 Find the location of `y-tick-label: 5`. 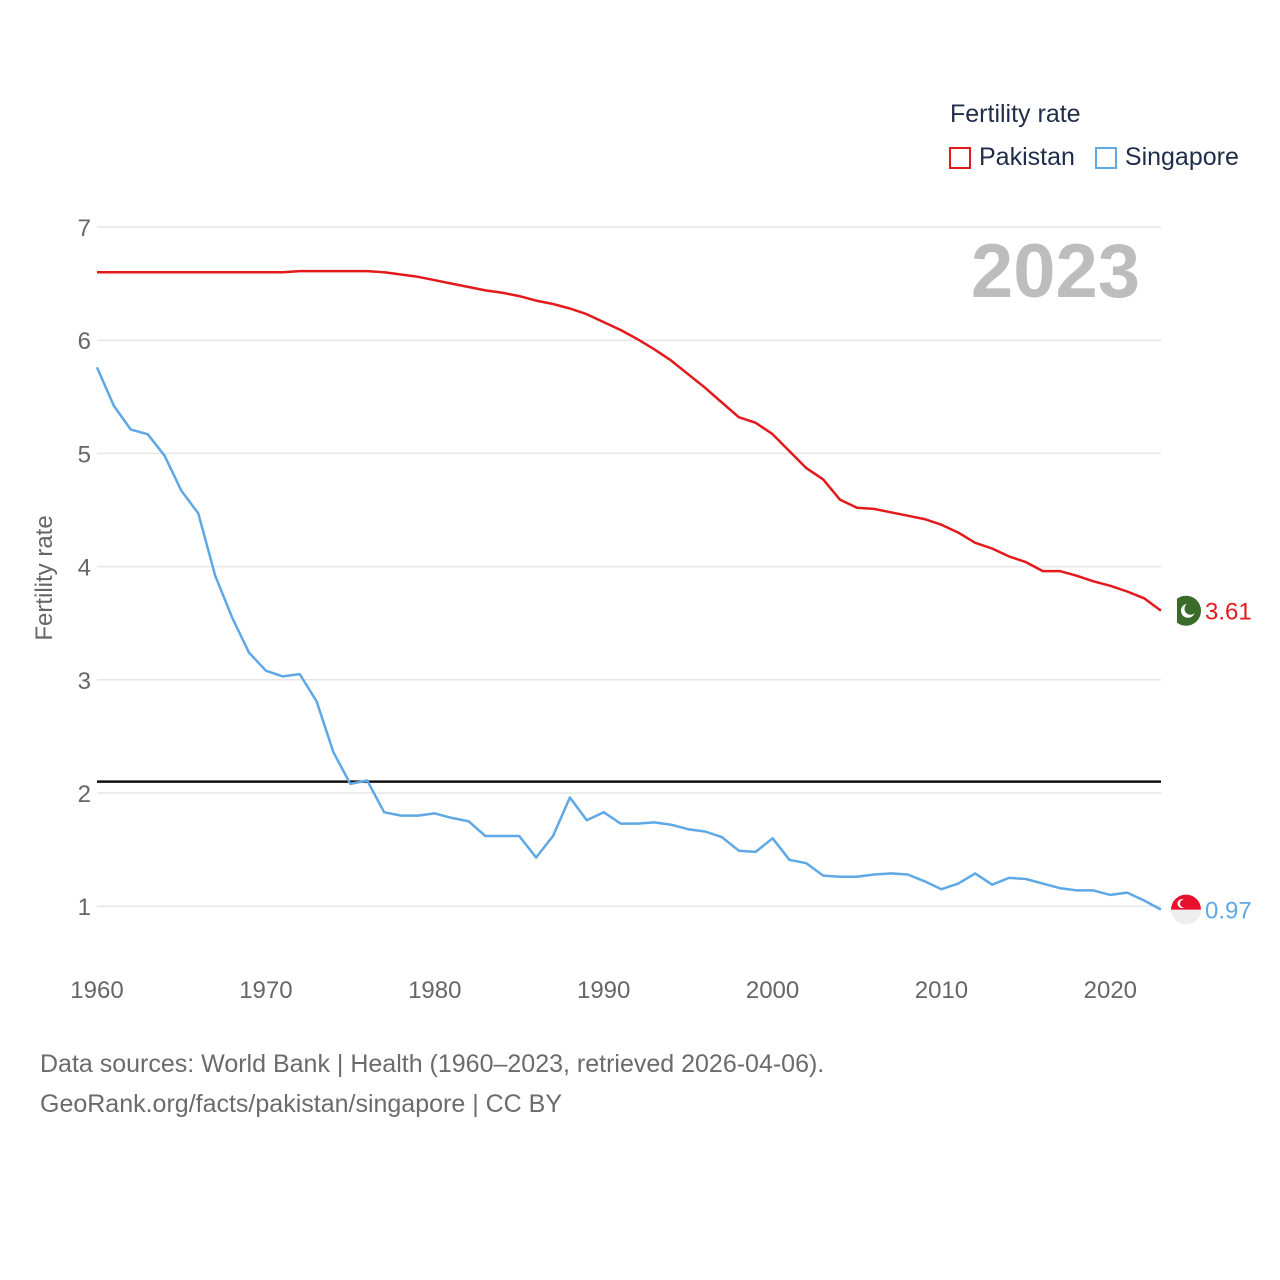

y-tick-label: 5 is located at coordinates (84, 454).